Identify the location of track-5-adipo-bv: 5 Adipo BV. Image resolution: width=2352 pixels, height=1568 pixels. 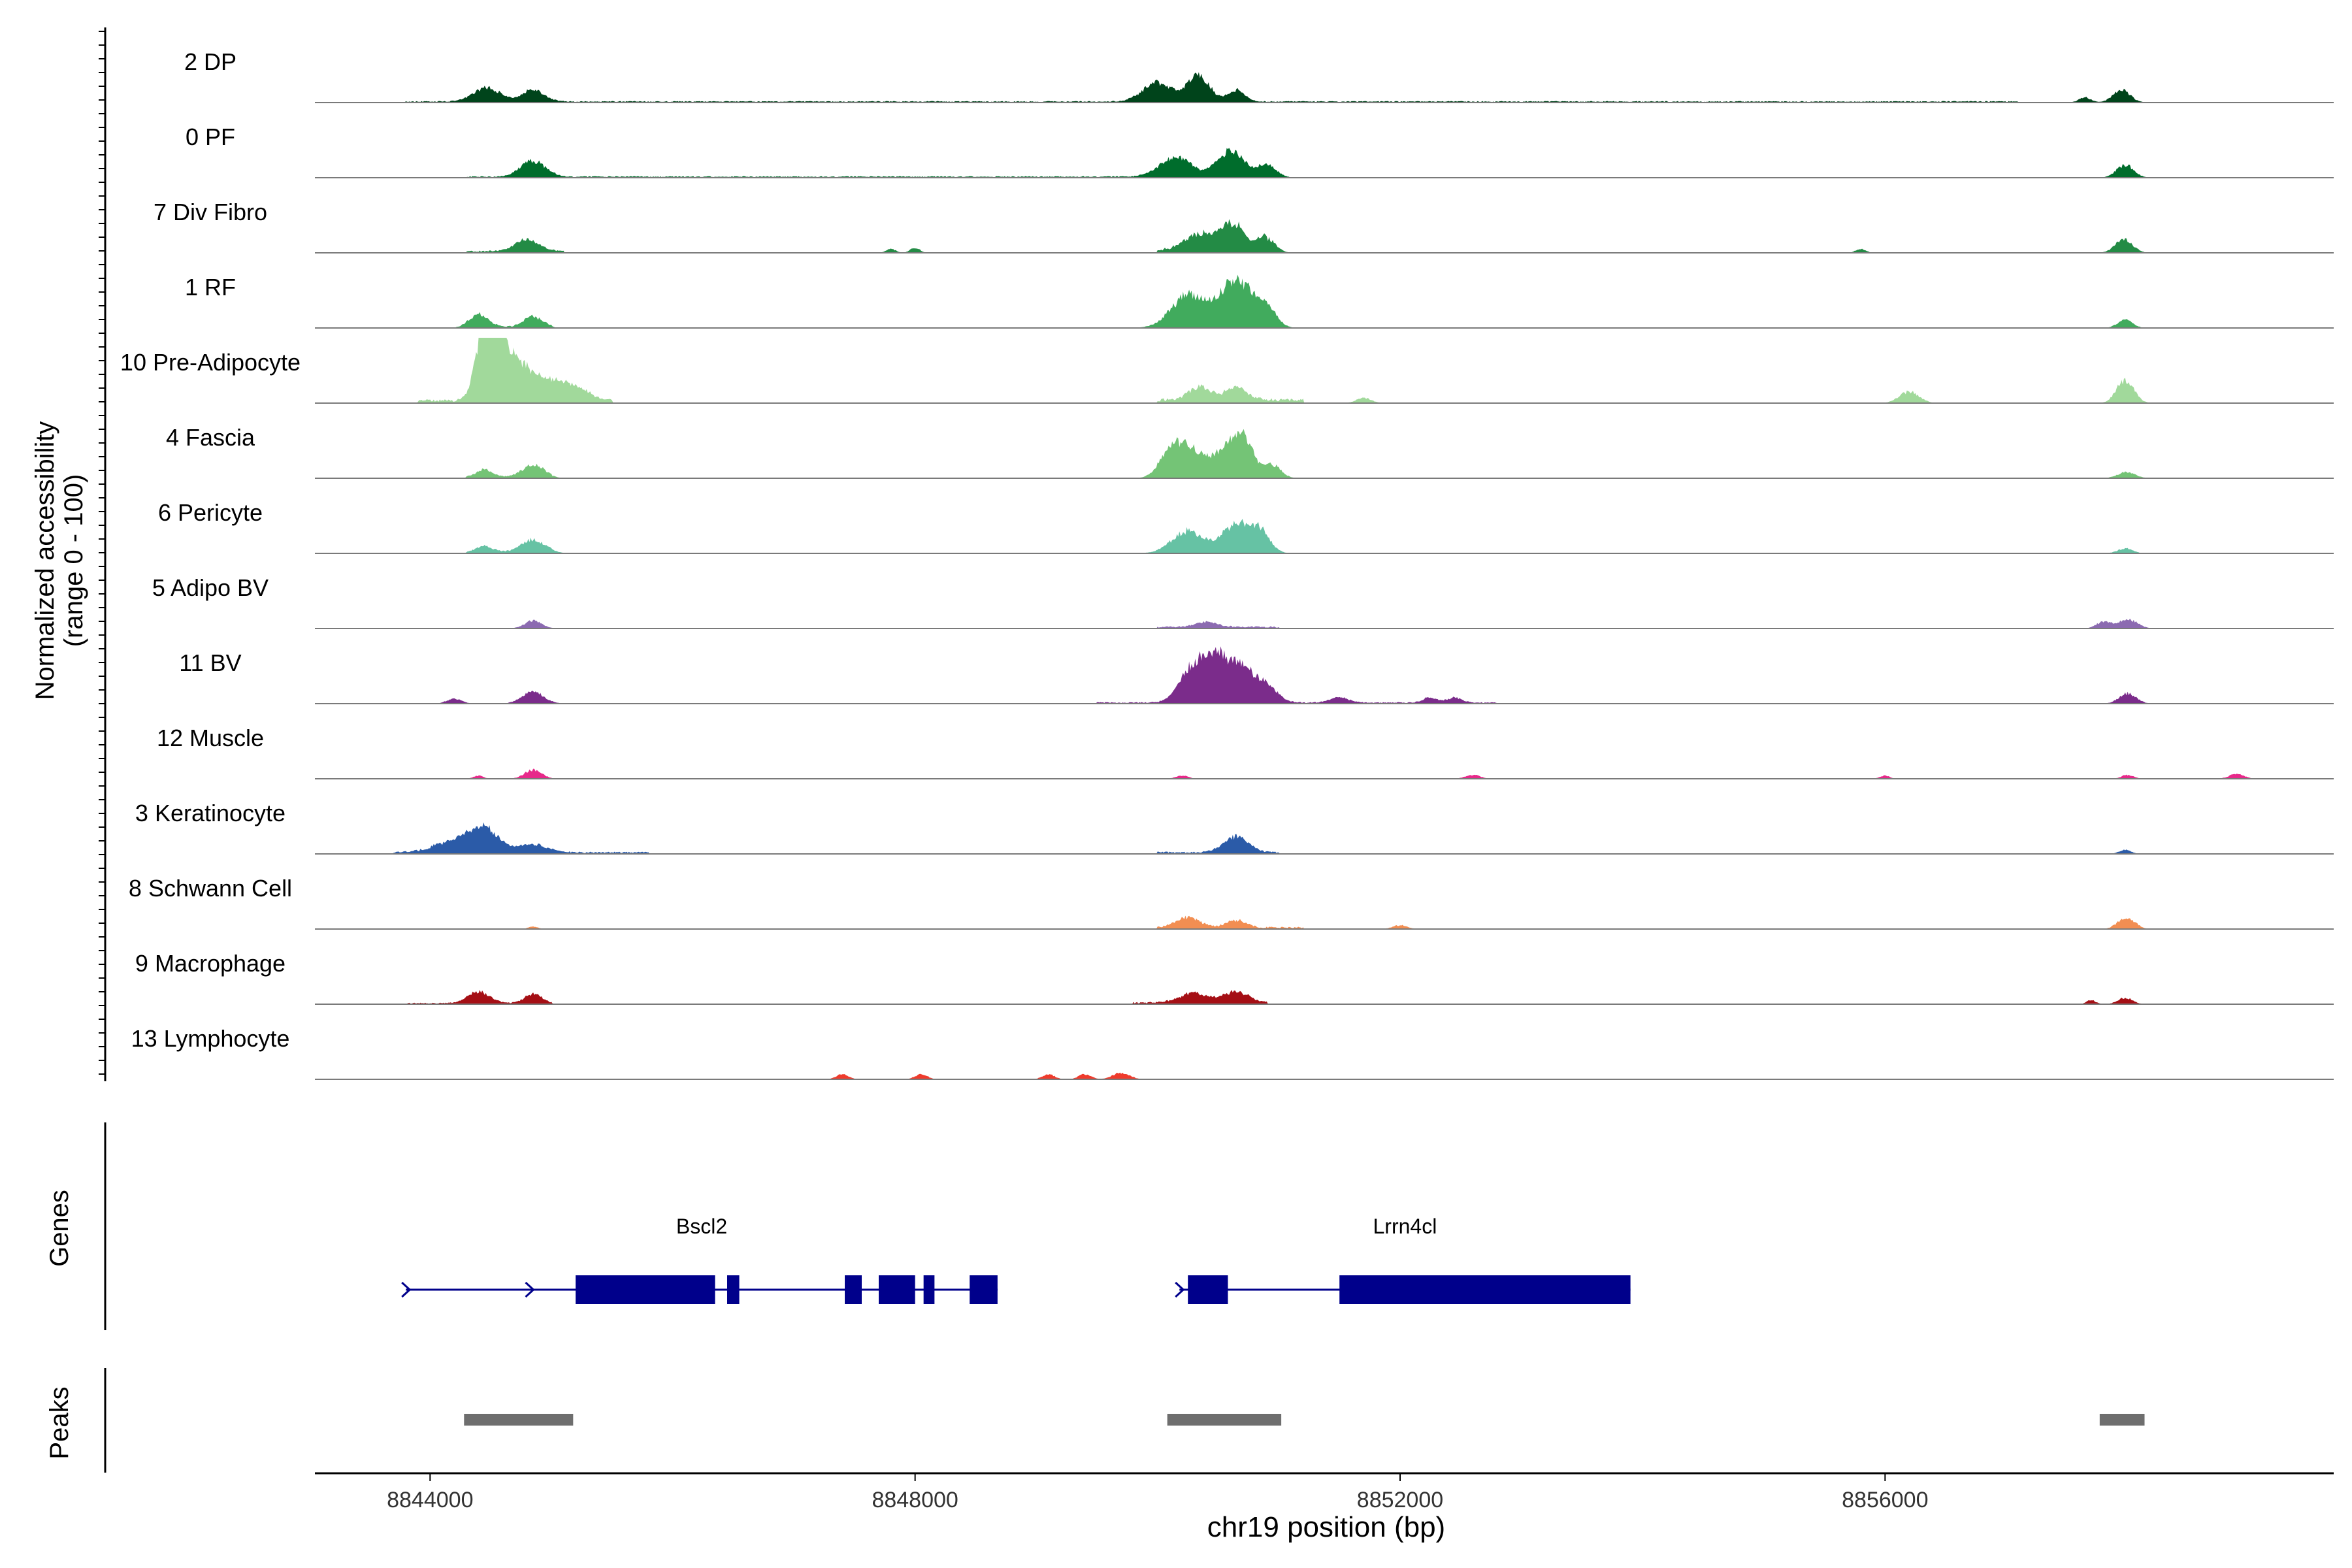
(1243, 601).